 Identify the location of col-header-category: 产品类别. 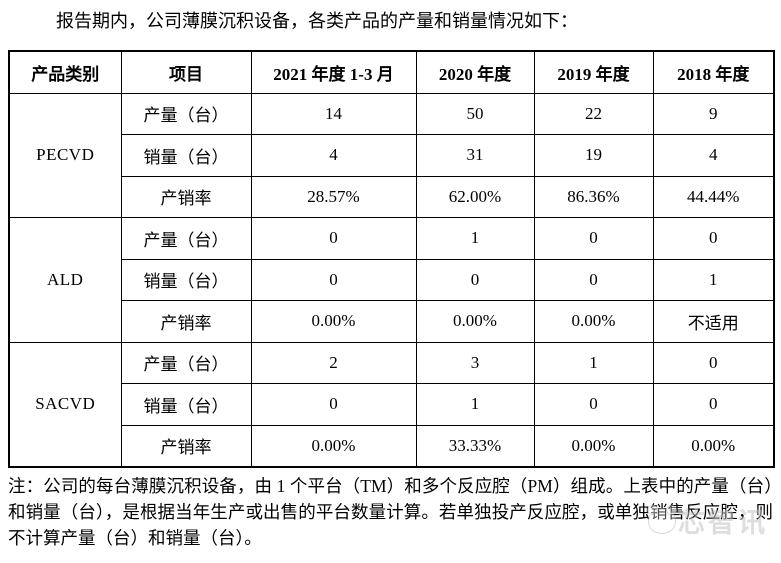
(65, 72).